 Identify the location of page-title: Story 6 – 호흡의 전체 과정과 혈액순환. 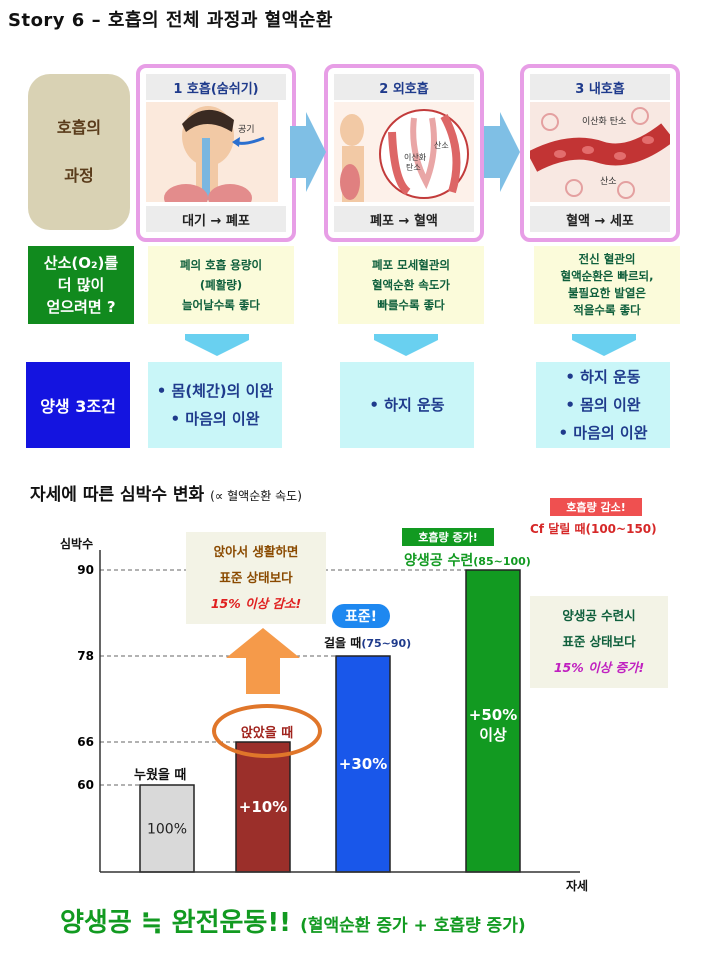
(170, 20).